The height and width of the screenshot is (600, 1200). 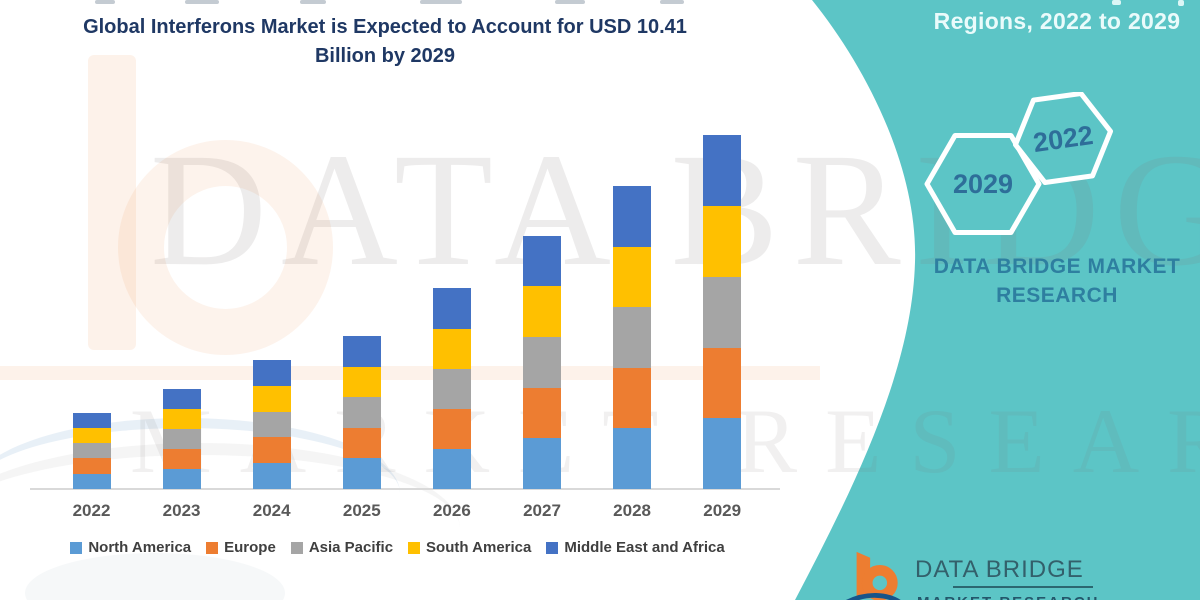 I want to click on stacked-bar-2022, so click(x=91, y=450).